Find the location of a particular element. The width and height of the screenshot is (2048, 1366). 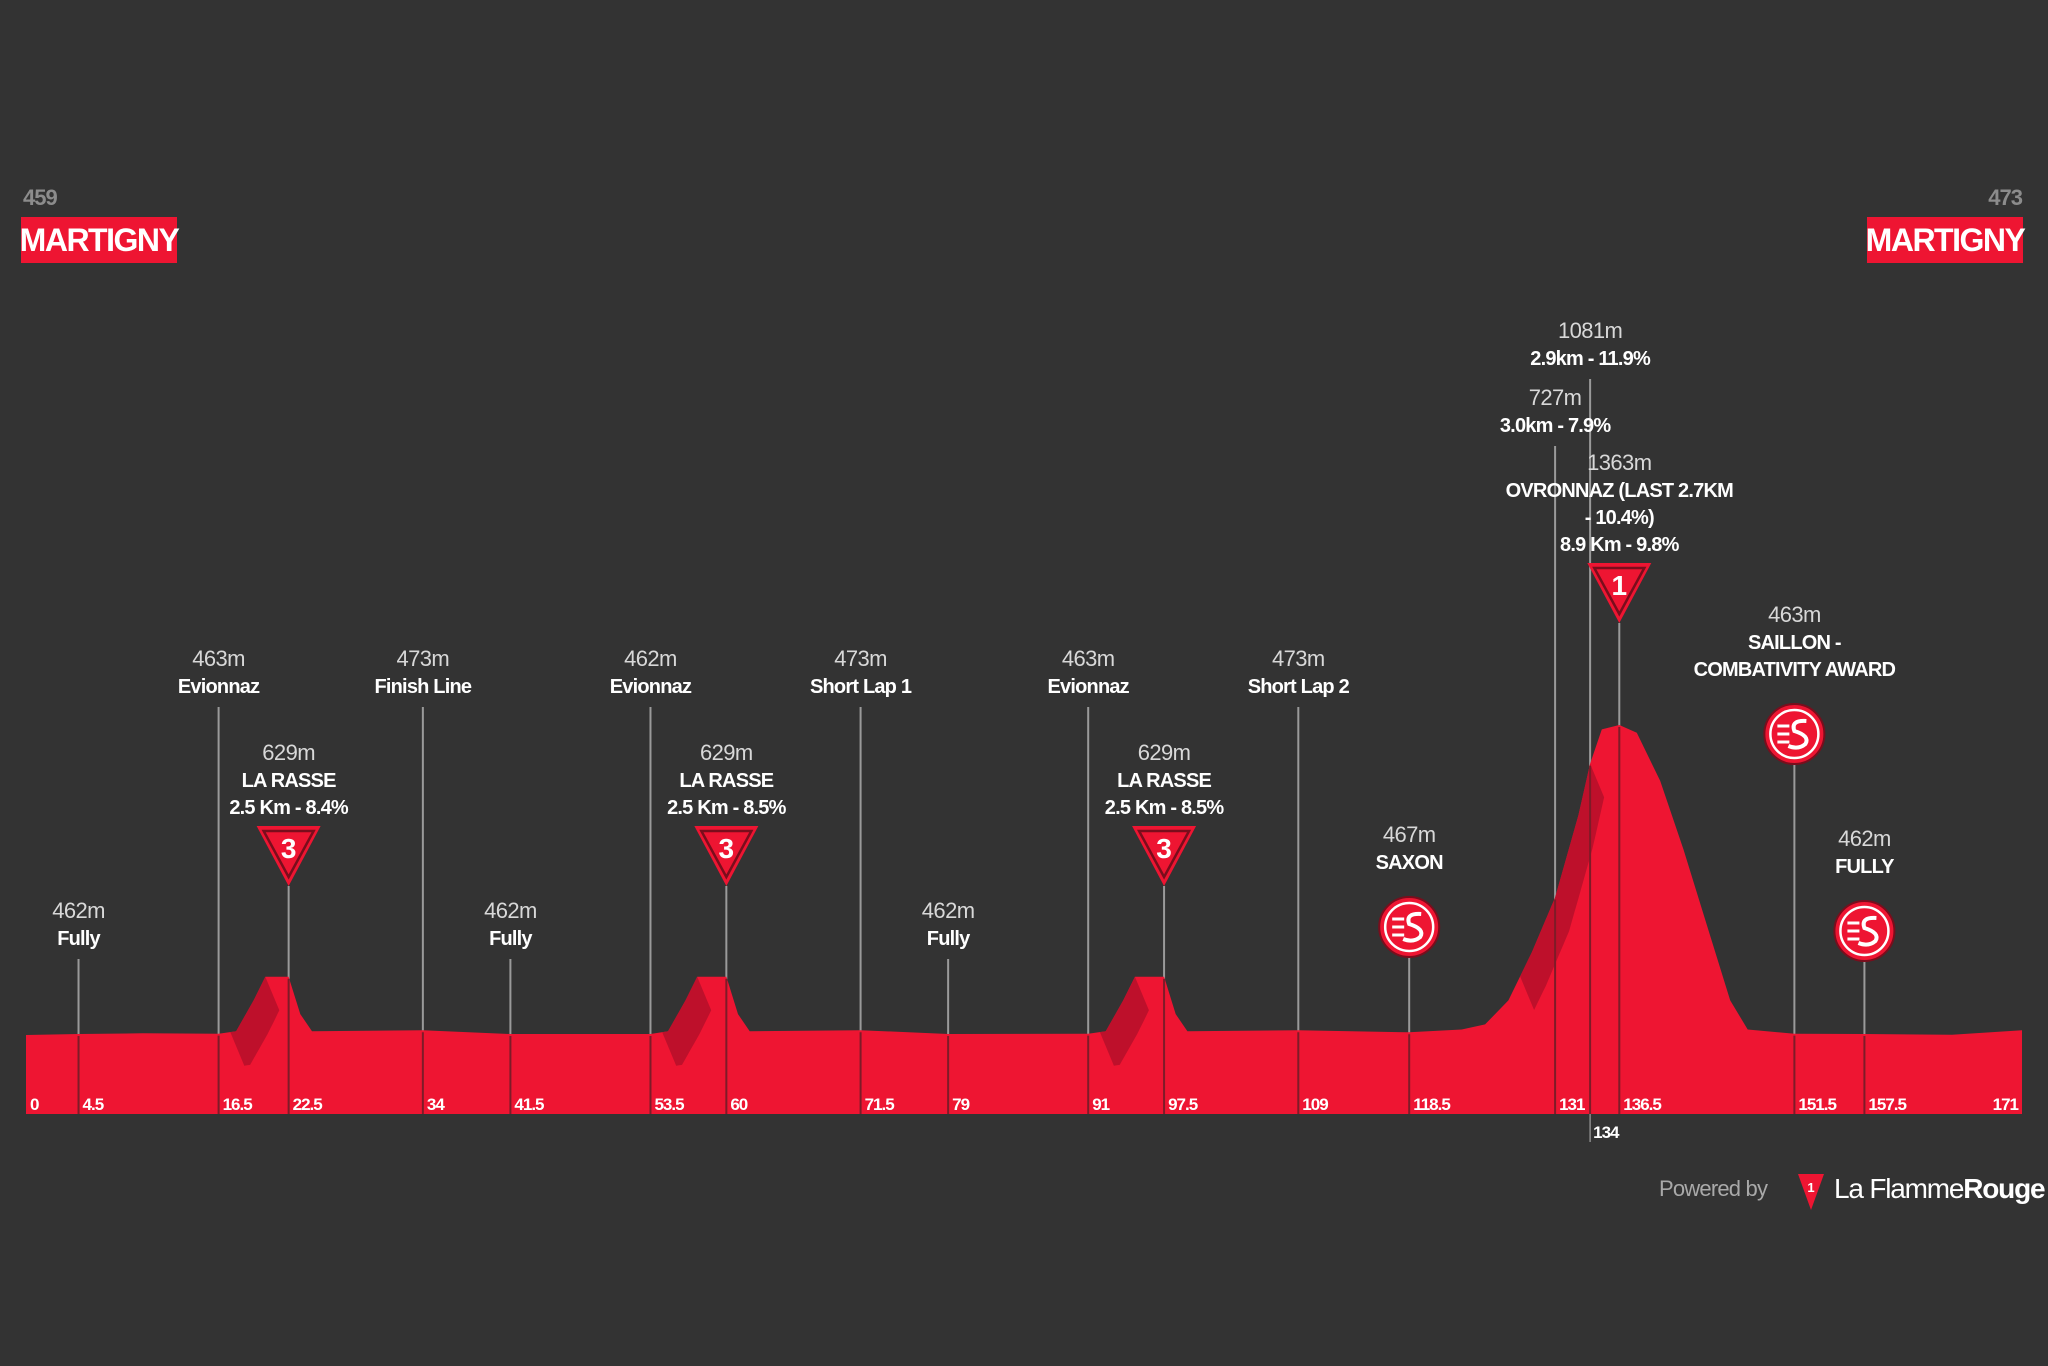

climb-category-triangle-icon: 1 is located at coordinates (1619, 593).